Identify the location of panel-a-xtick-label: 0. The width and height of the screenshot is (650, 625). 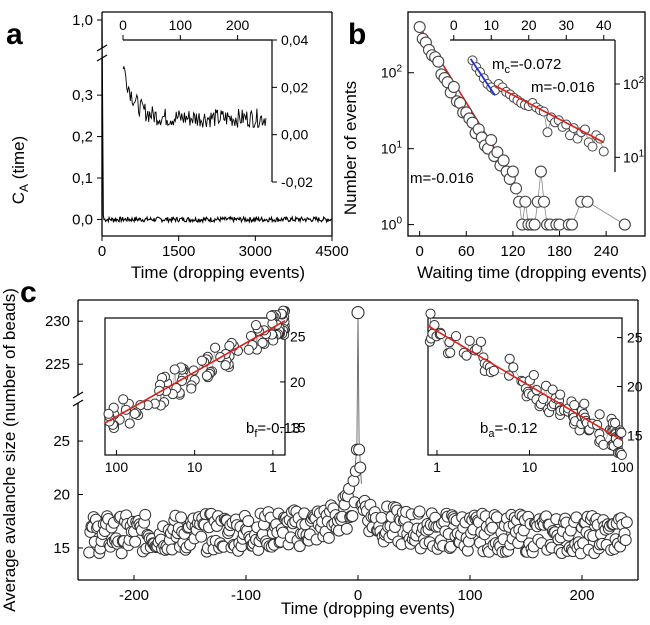
(102, 251).